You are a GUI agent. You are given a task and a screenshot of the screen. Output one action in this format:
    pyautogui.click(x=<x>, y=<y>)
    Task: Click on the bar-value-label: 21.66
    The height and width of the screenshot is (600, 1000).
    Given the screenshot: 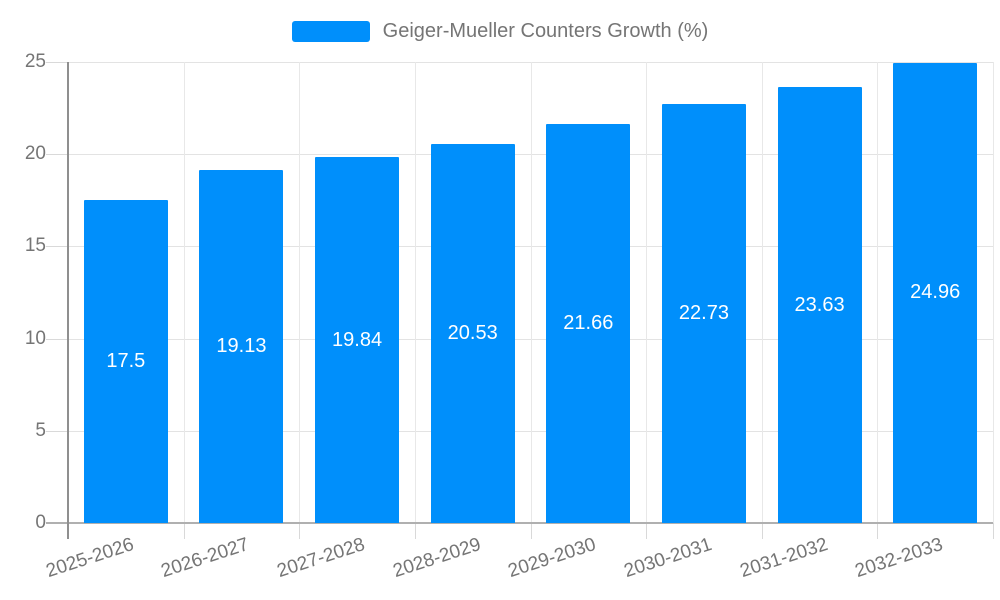 What is the action you would take?
    pyautogui.click(x=588, y=322)
    